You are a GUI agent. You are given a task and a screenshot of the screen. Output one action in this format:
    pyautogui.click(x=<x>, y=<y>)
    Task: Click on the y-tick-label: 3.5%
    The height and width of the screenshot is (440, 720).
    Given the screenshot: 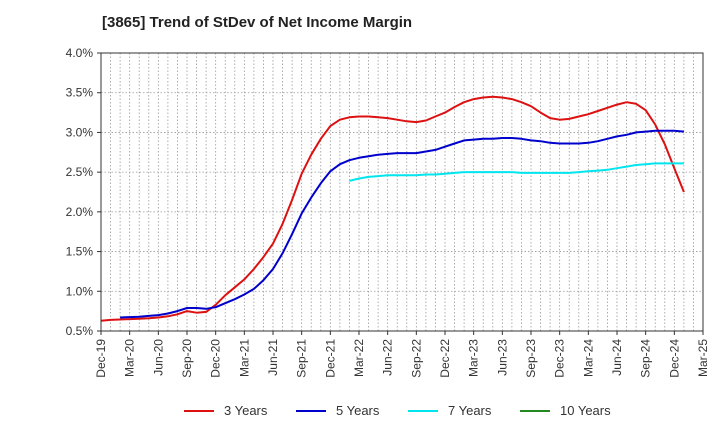 What is the action you would take?
    pyautogui.click(x=80, y=93)
    